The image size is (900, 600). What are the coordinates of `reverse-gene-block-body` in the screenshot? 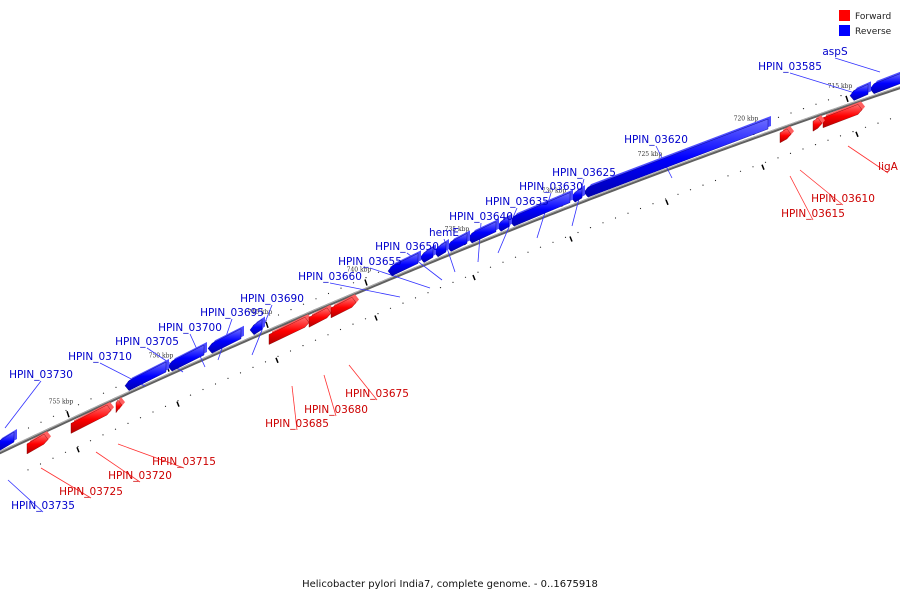 It's located at (859, 92).